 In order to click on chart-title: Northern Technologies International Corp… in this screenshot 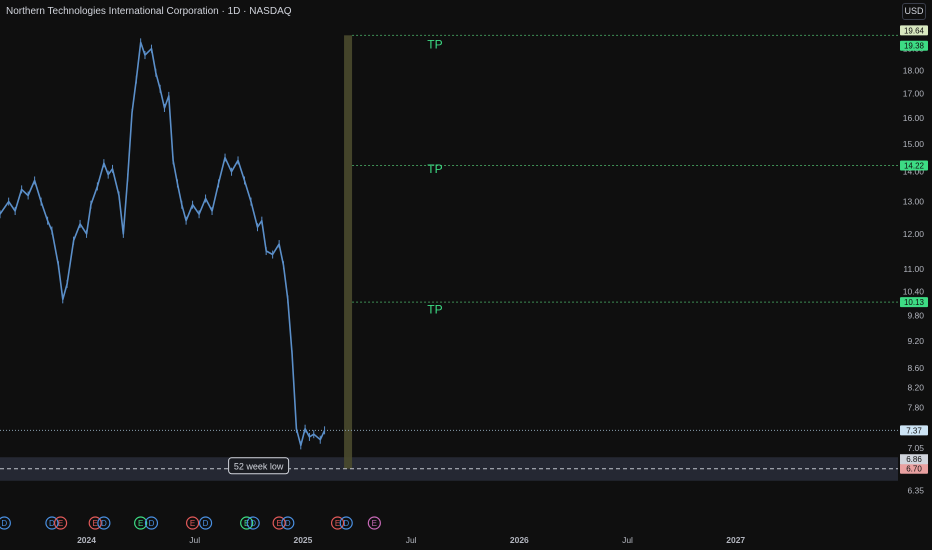, I will do `click(149, 11)`.